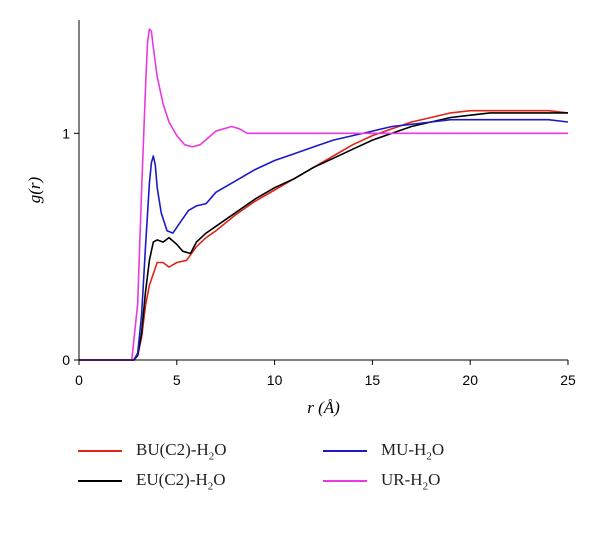 This screenshot has height=556, width=600. I want to click on legend: BU(C2)-H2O EU(C2)-H2O MU-H2O UR-H2O, so click(308, 470).